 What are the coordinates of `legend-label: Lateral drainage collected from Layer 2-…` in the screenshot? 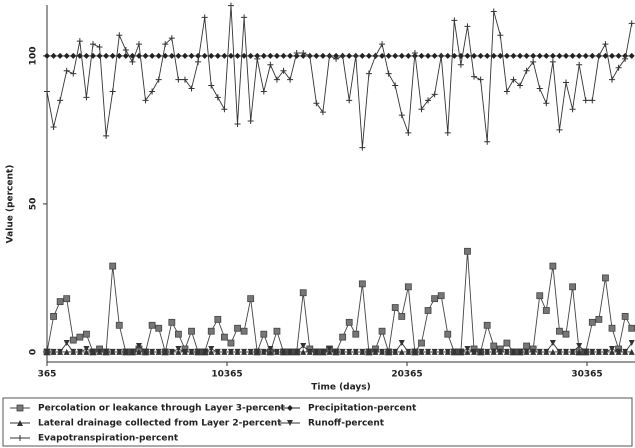 It's located at (160, 424).